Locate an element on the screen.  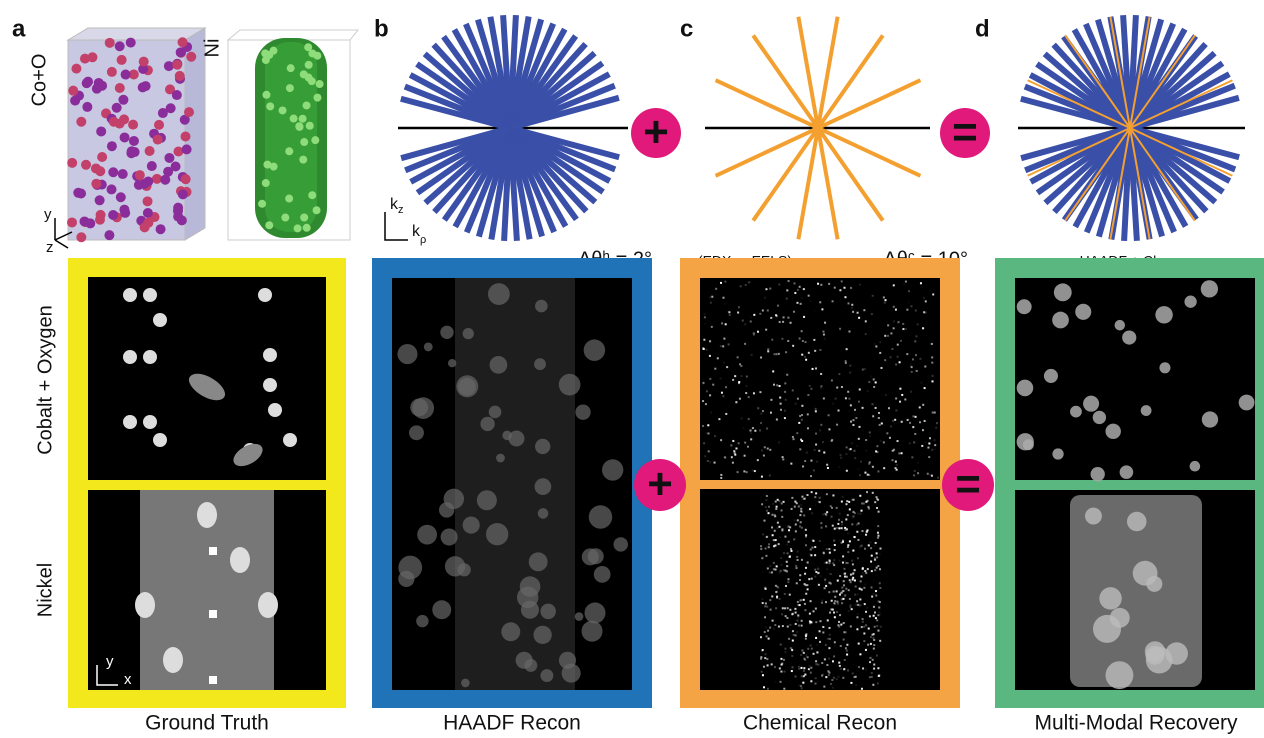
operator: + is located at coordinates (656, 132).